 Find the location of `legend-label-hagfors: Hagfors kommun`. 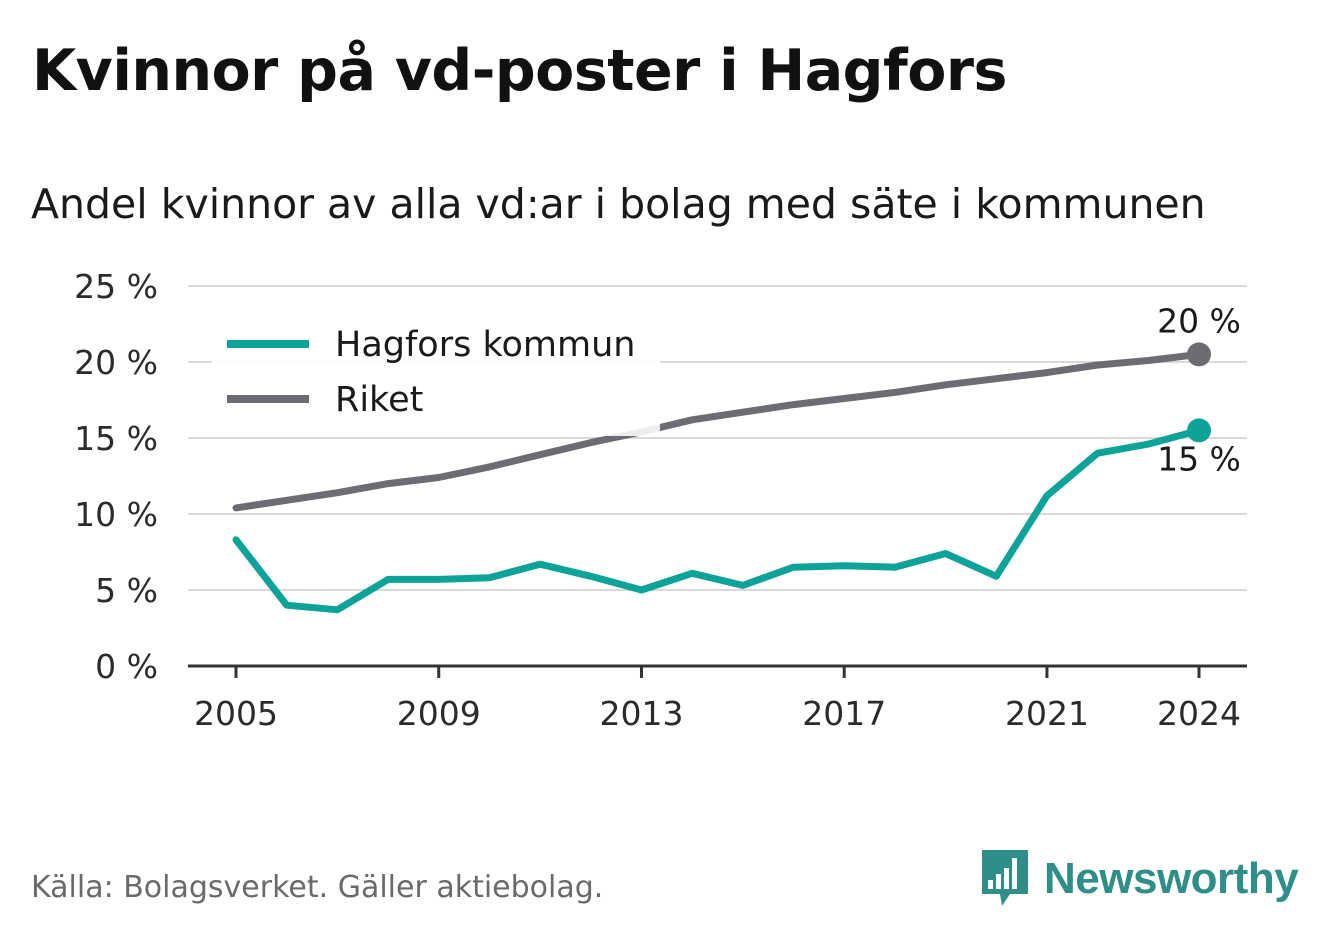

legend-label-hagfors: Hagfors kommun is located at coordinates (485, 345).